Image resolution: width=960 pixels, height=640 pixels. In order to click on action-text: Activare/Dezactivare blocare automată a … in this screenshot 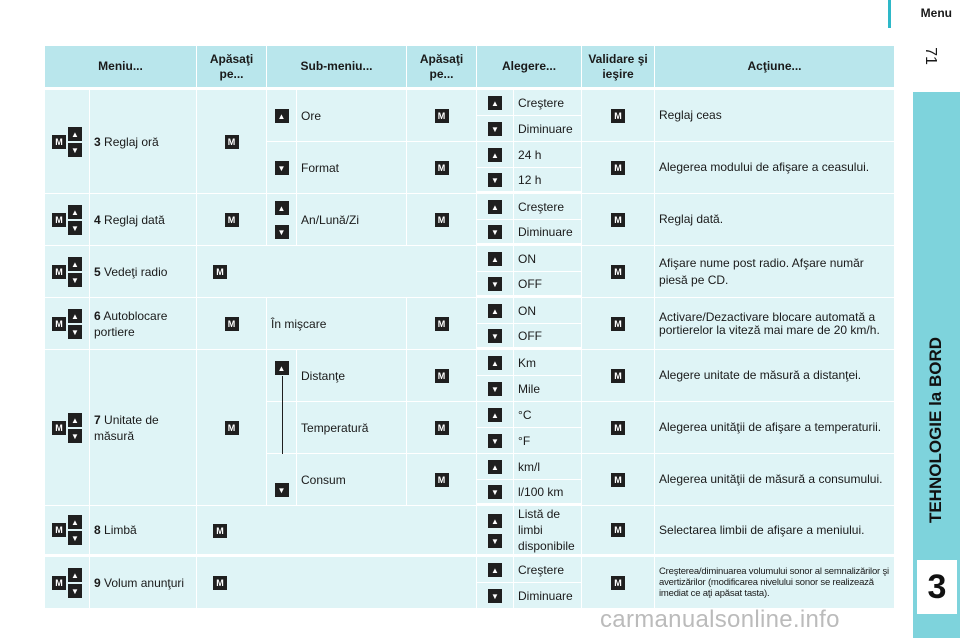, I will do `click(775, 324)`.